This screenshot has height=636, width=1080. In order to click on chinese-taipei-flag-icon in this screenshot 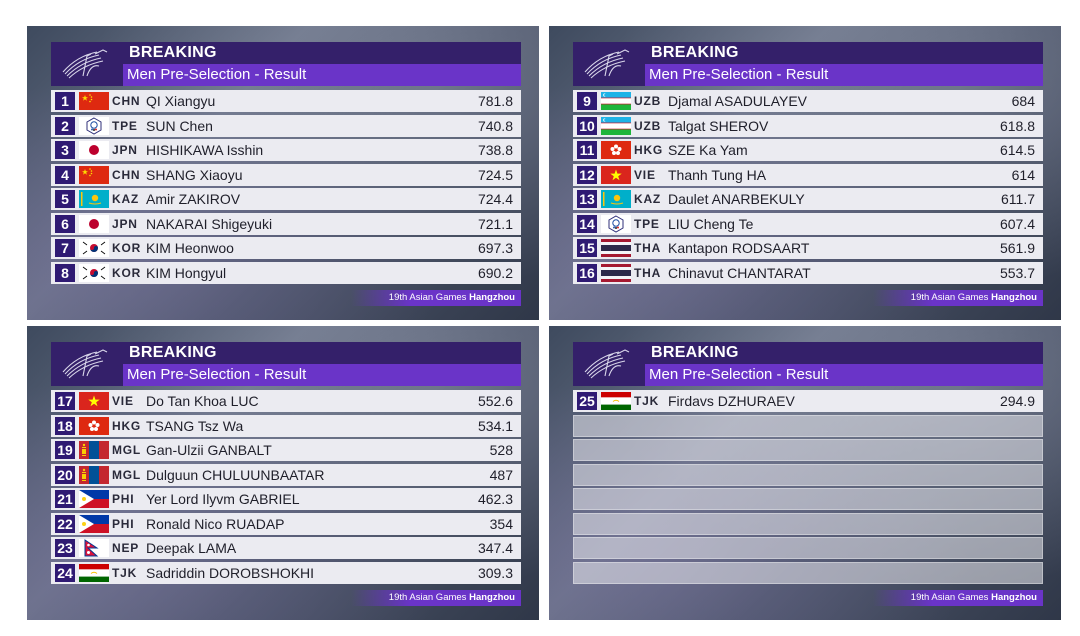, I will do `click(94, 125)`.